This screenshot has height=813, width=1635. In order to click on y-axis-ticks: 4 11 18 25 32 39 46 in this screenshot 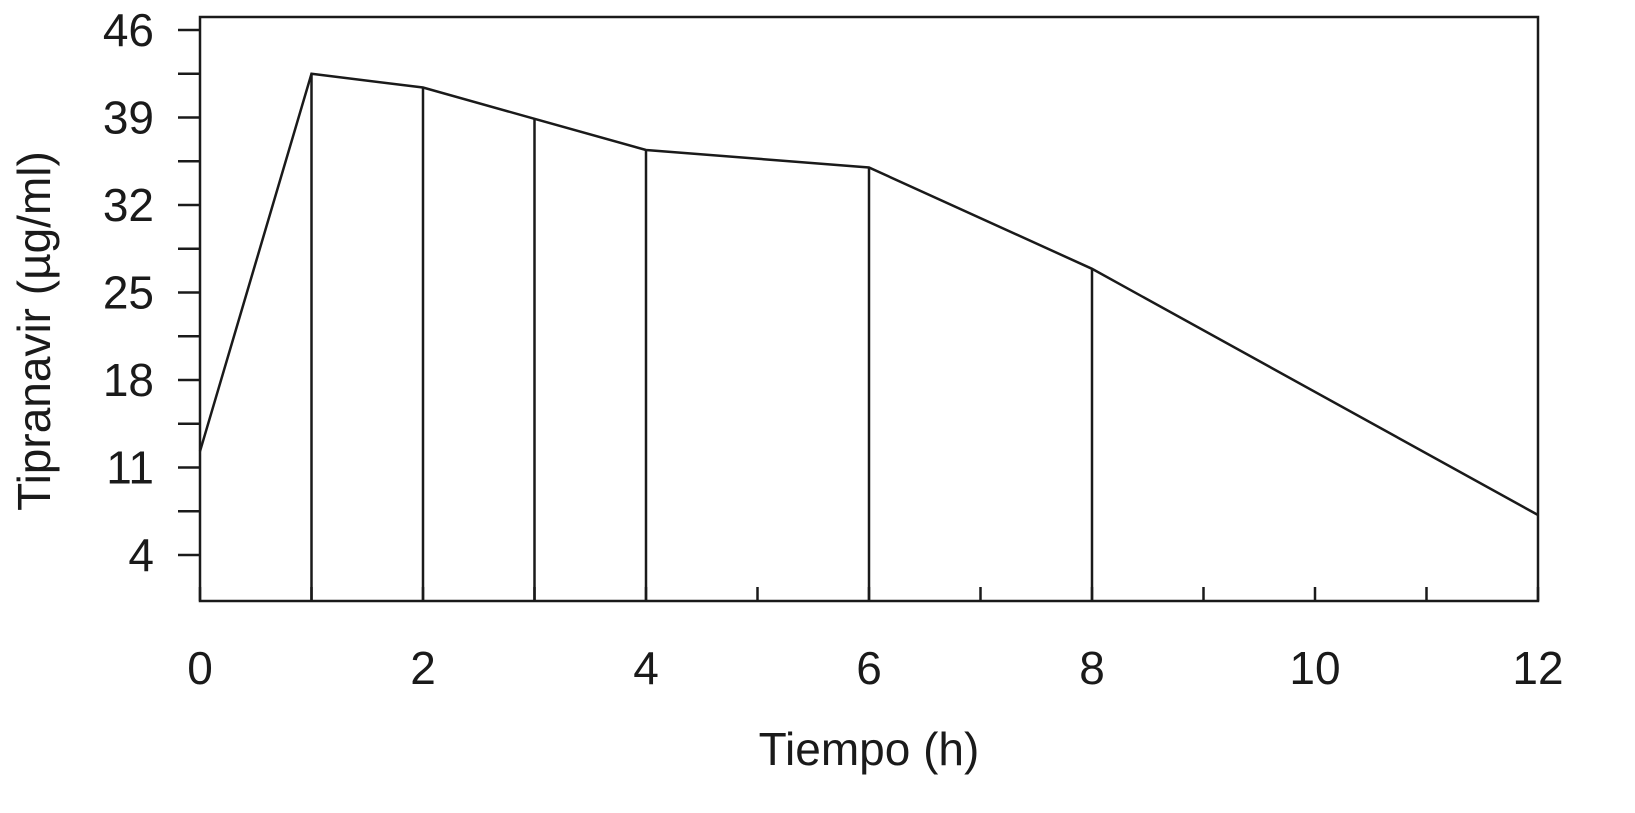, I will do `click(151, 292)`.